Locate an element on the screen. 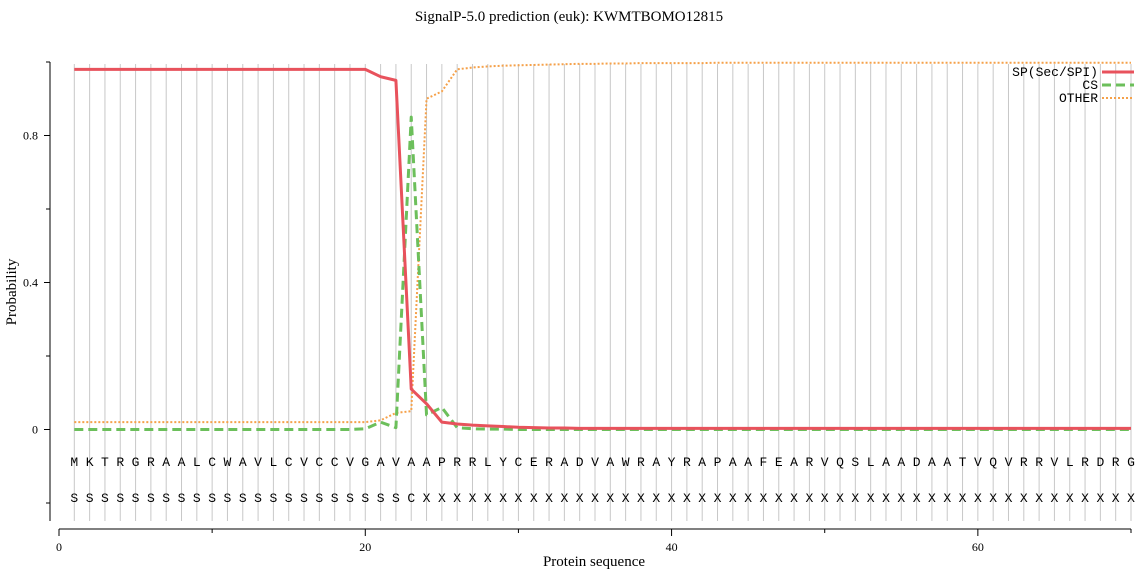 The width and height of the screenshot is (1139, 572). annotation-letter: C is located at coordinates (411, 498).